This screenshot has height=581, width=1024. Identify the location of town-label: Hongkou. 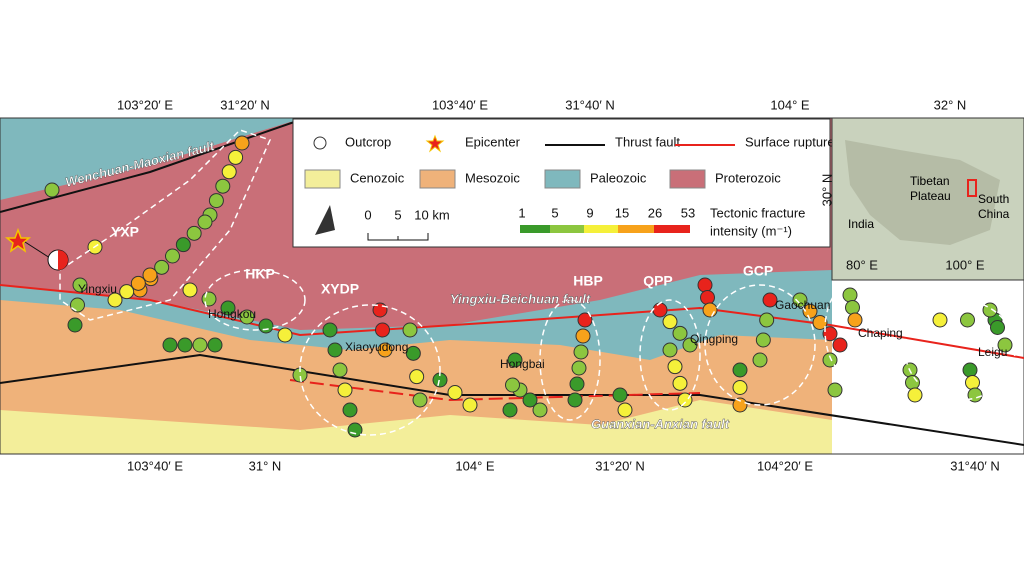
(232, 314).